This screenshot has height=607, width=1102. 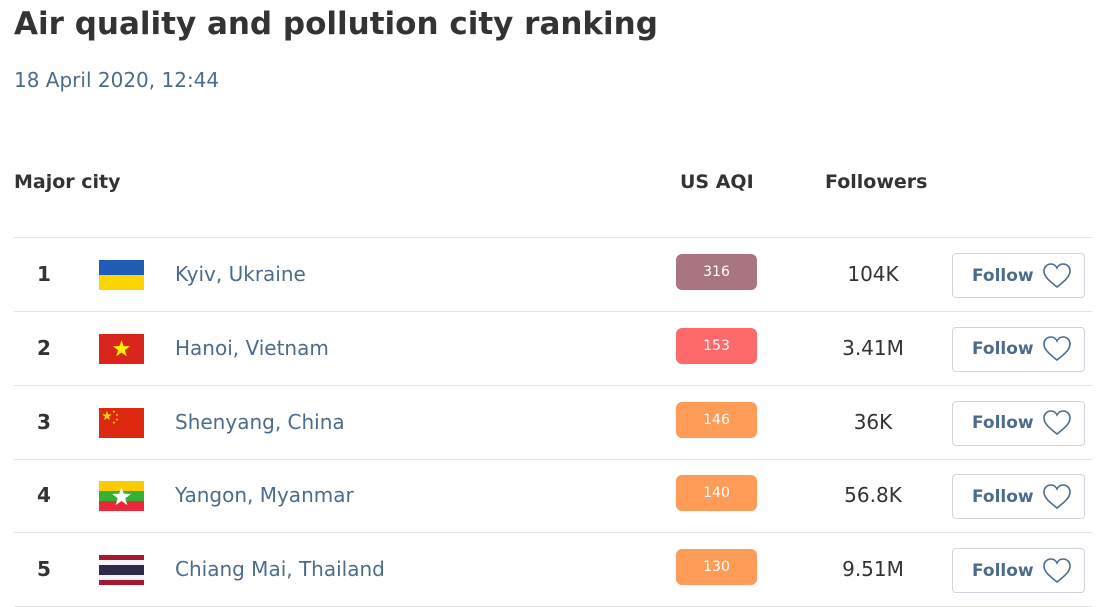 I want to click on rank: 2, so click(x=44, y=347).